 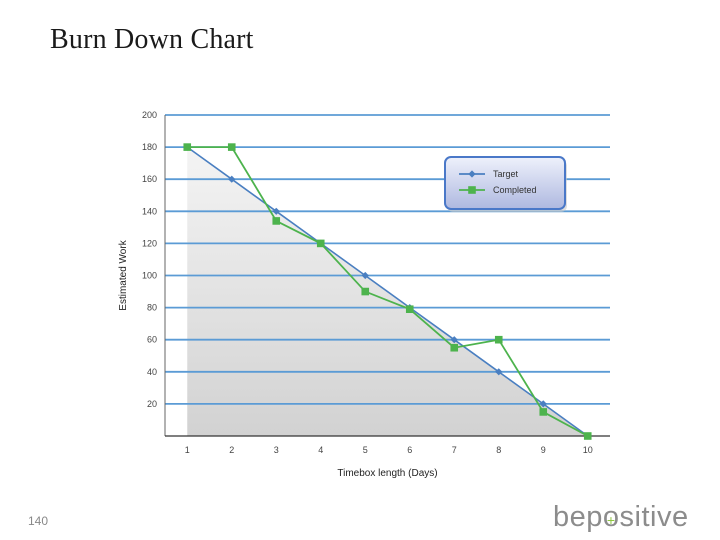 I want to click on x-axis-title: Timebox length (Days), so click(x=387, y=473).